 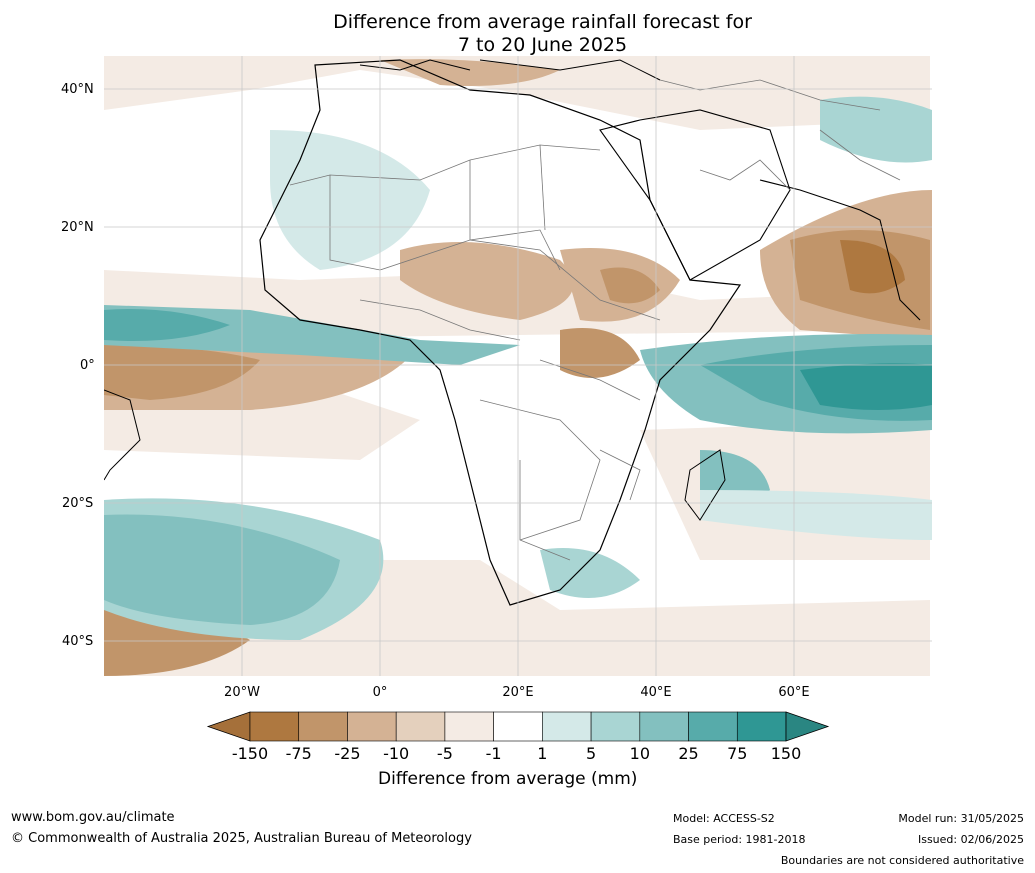 I want to click on model-run-date: Model run: 31/05/2025, so click(x=961, y=818).